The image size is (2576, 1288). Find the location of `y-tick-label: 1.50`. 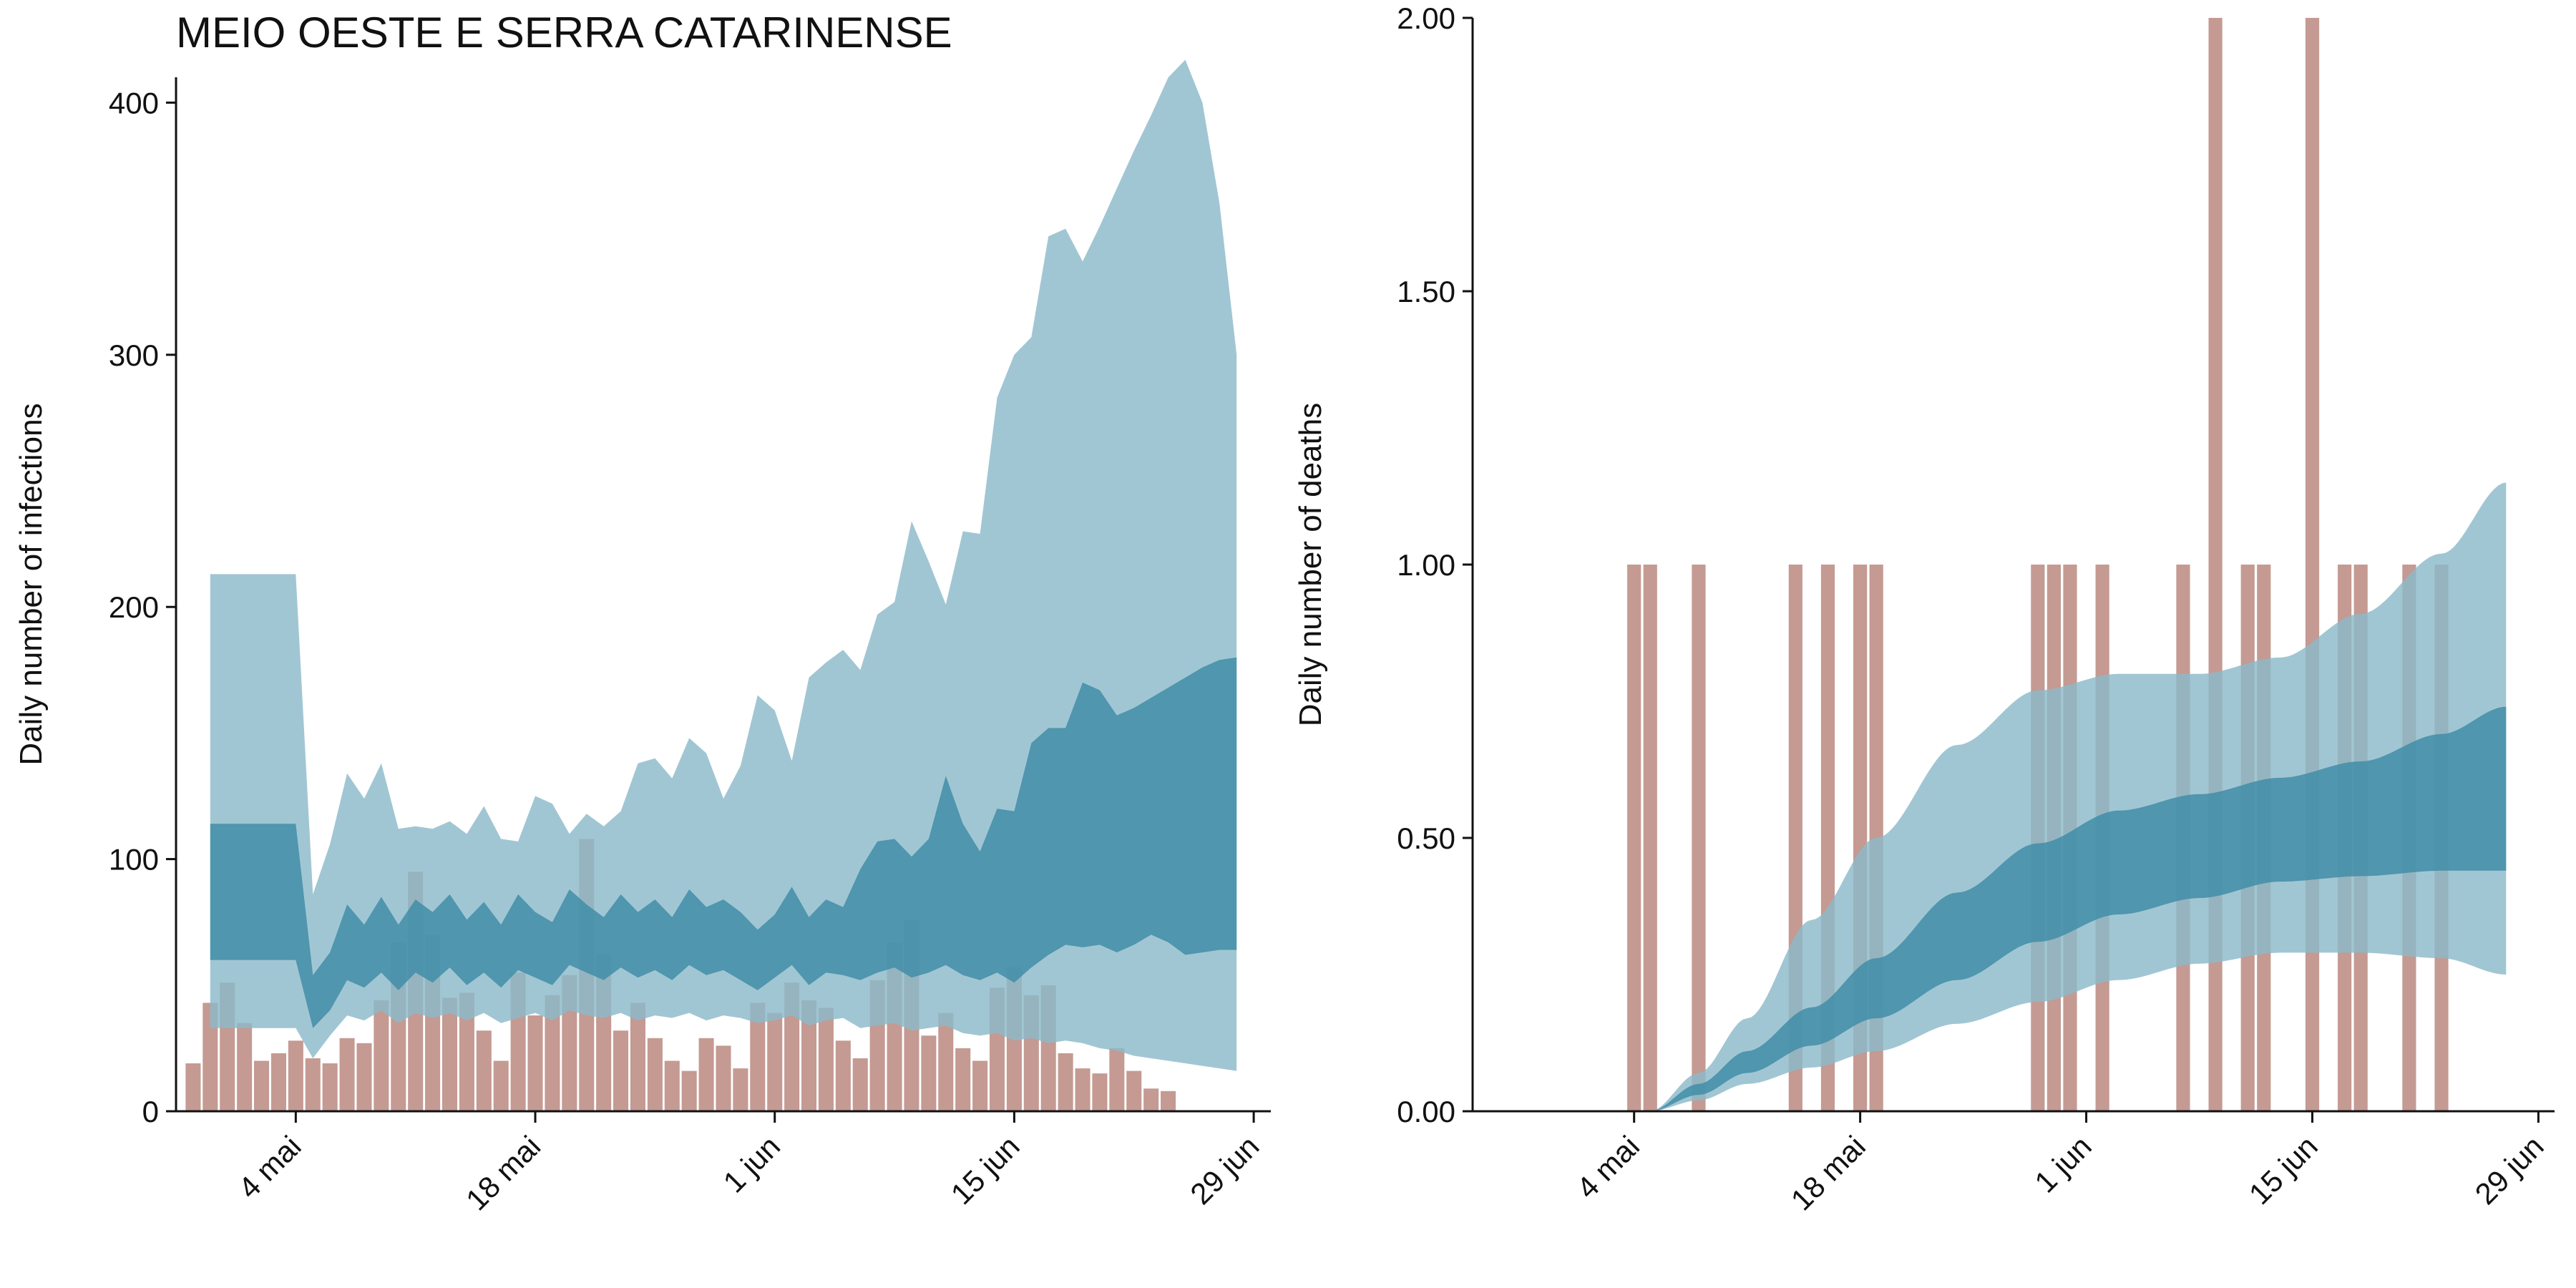

y-tick-label: 1.50 is located at coordinates (1426, 291).